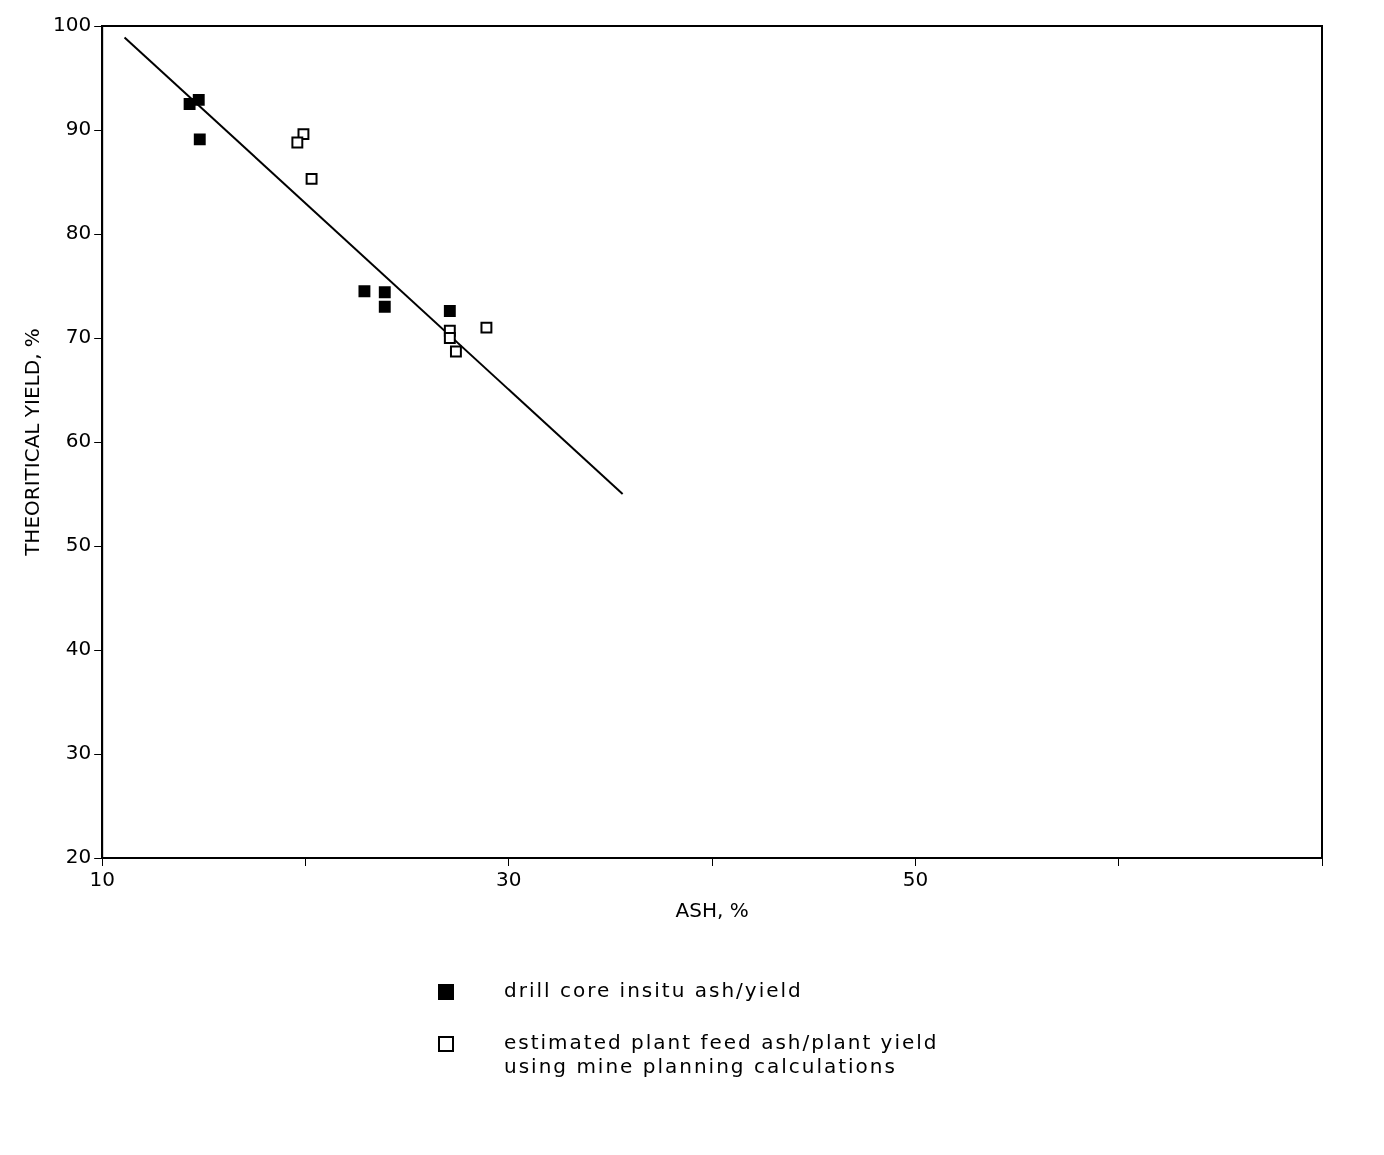 The image size is (1384, 1155). I want to click on text: drill core insitu ash/yield, so click(654, 990).